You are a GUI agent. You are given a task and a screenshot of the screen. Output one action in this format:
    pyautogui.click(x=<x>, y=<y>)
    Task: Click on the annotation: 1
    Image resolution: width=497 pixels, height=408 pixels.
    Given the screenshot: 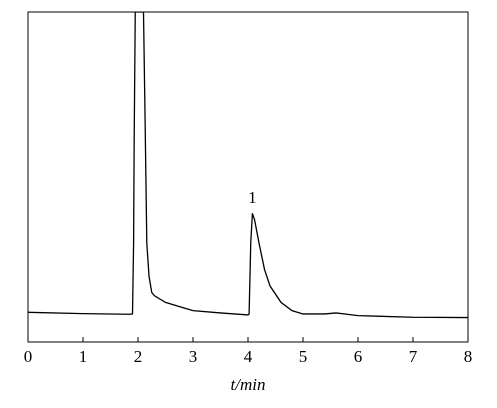 What is the action you would take?
    pyautogui.click(x=252, y=197)
    